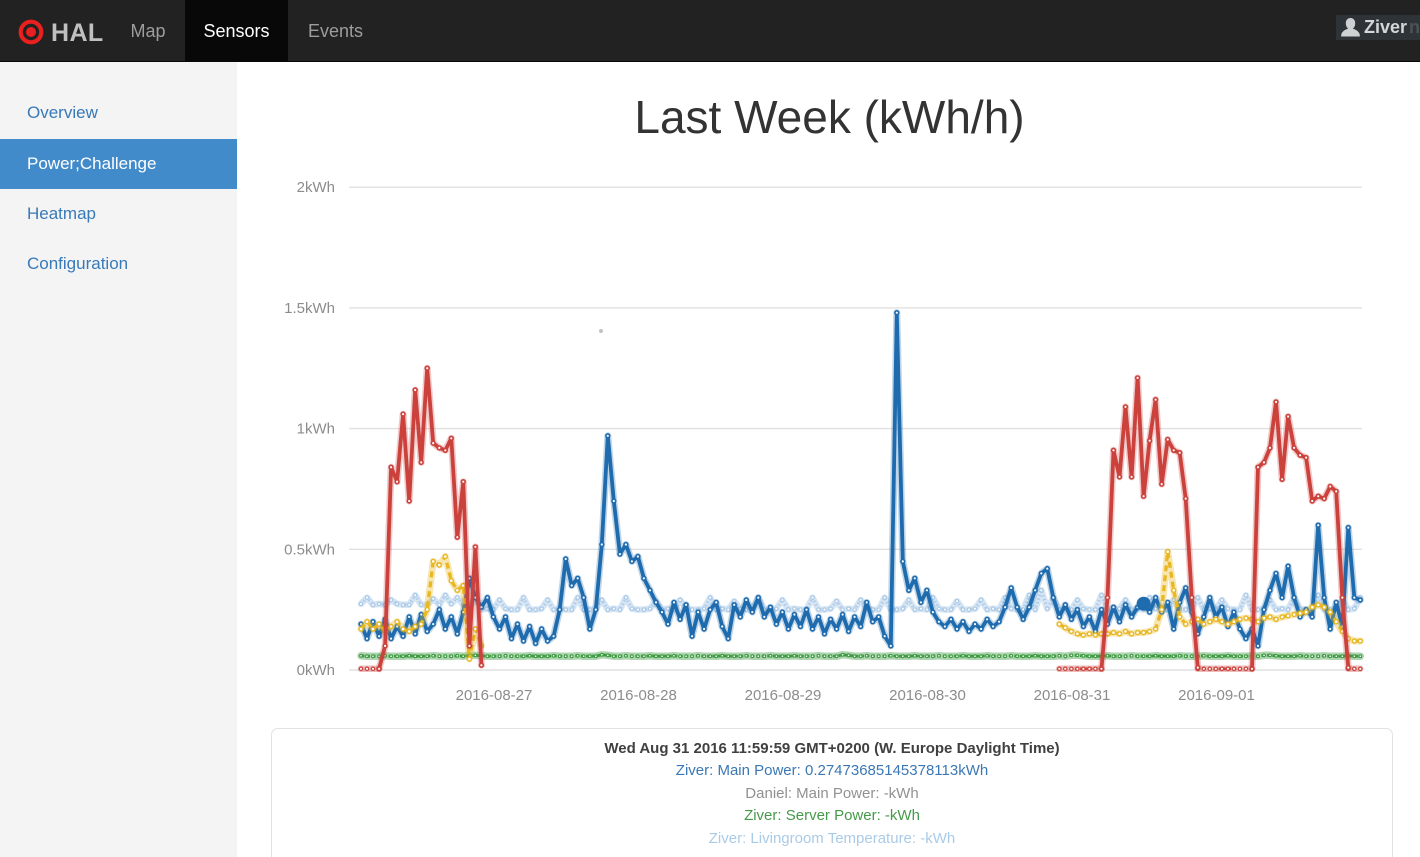 The height and width of the screenshot is (857, 1420). I want to click on svg-text: 2016-08-29, so click(783, 695).